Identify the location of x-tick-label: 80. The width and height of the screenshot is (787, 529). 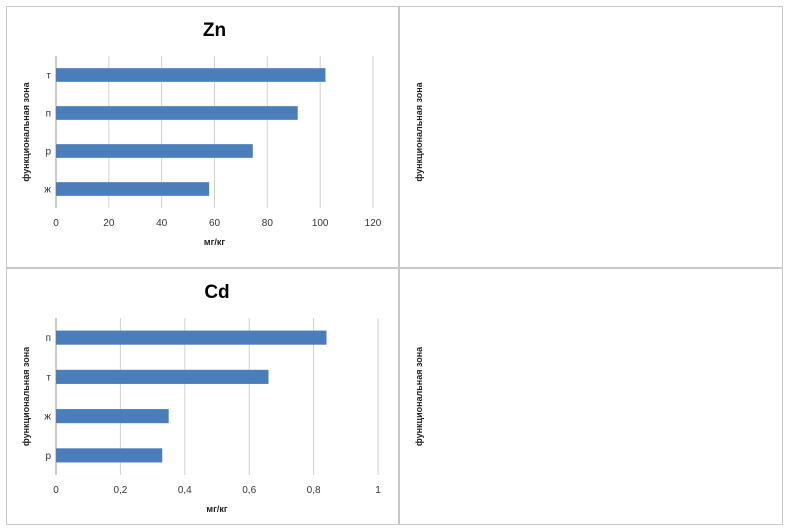
(268, 223).